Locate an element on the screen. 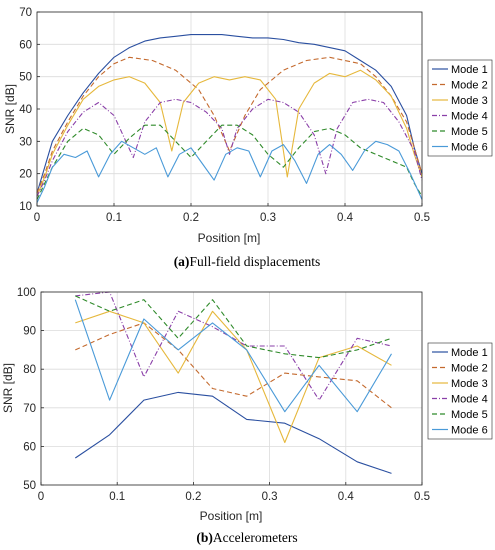 The image size is (495, 550). y-axis-label-a: SNR [dB] is located at coordinates (10, 109).